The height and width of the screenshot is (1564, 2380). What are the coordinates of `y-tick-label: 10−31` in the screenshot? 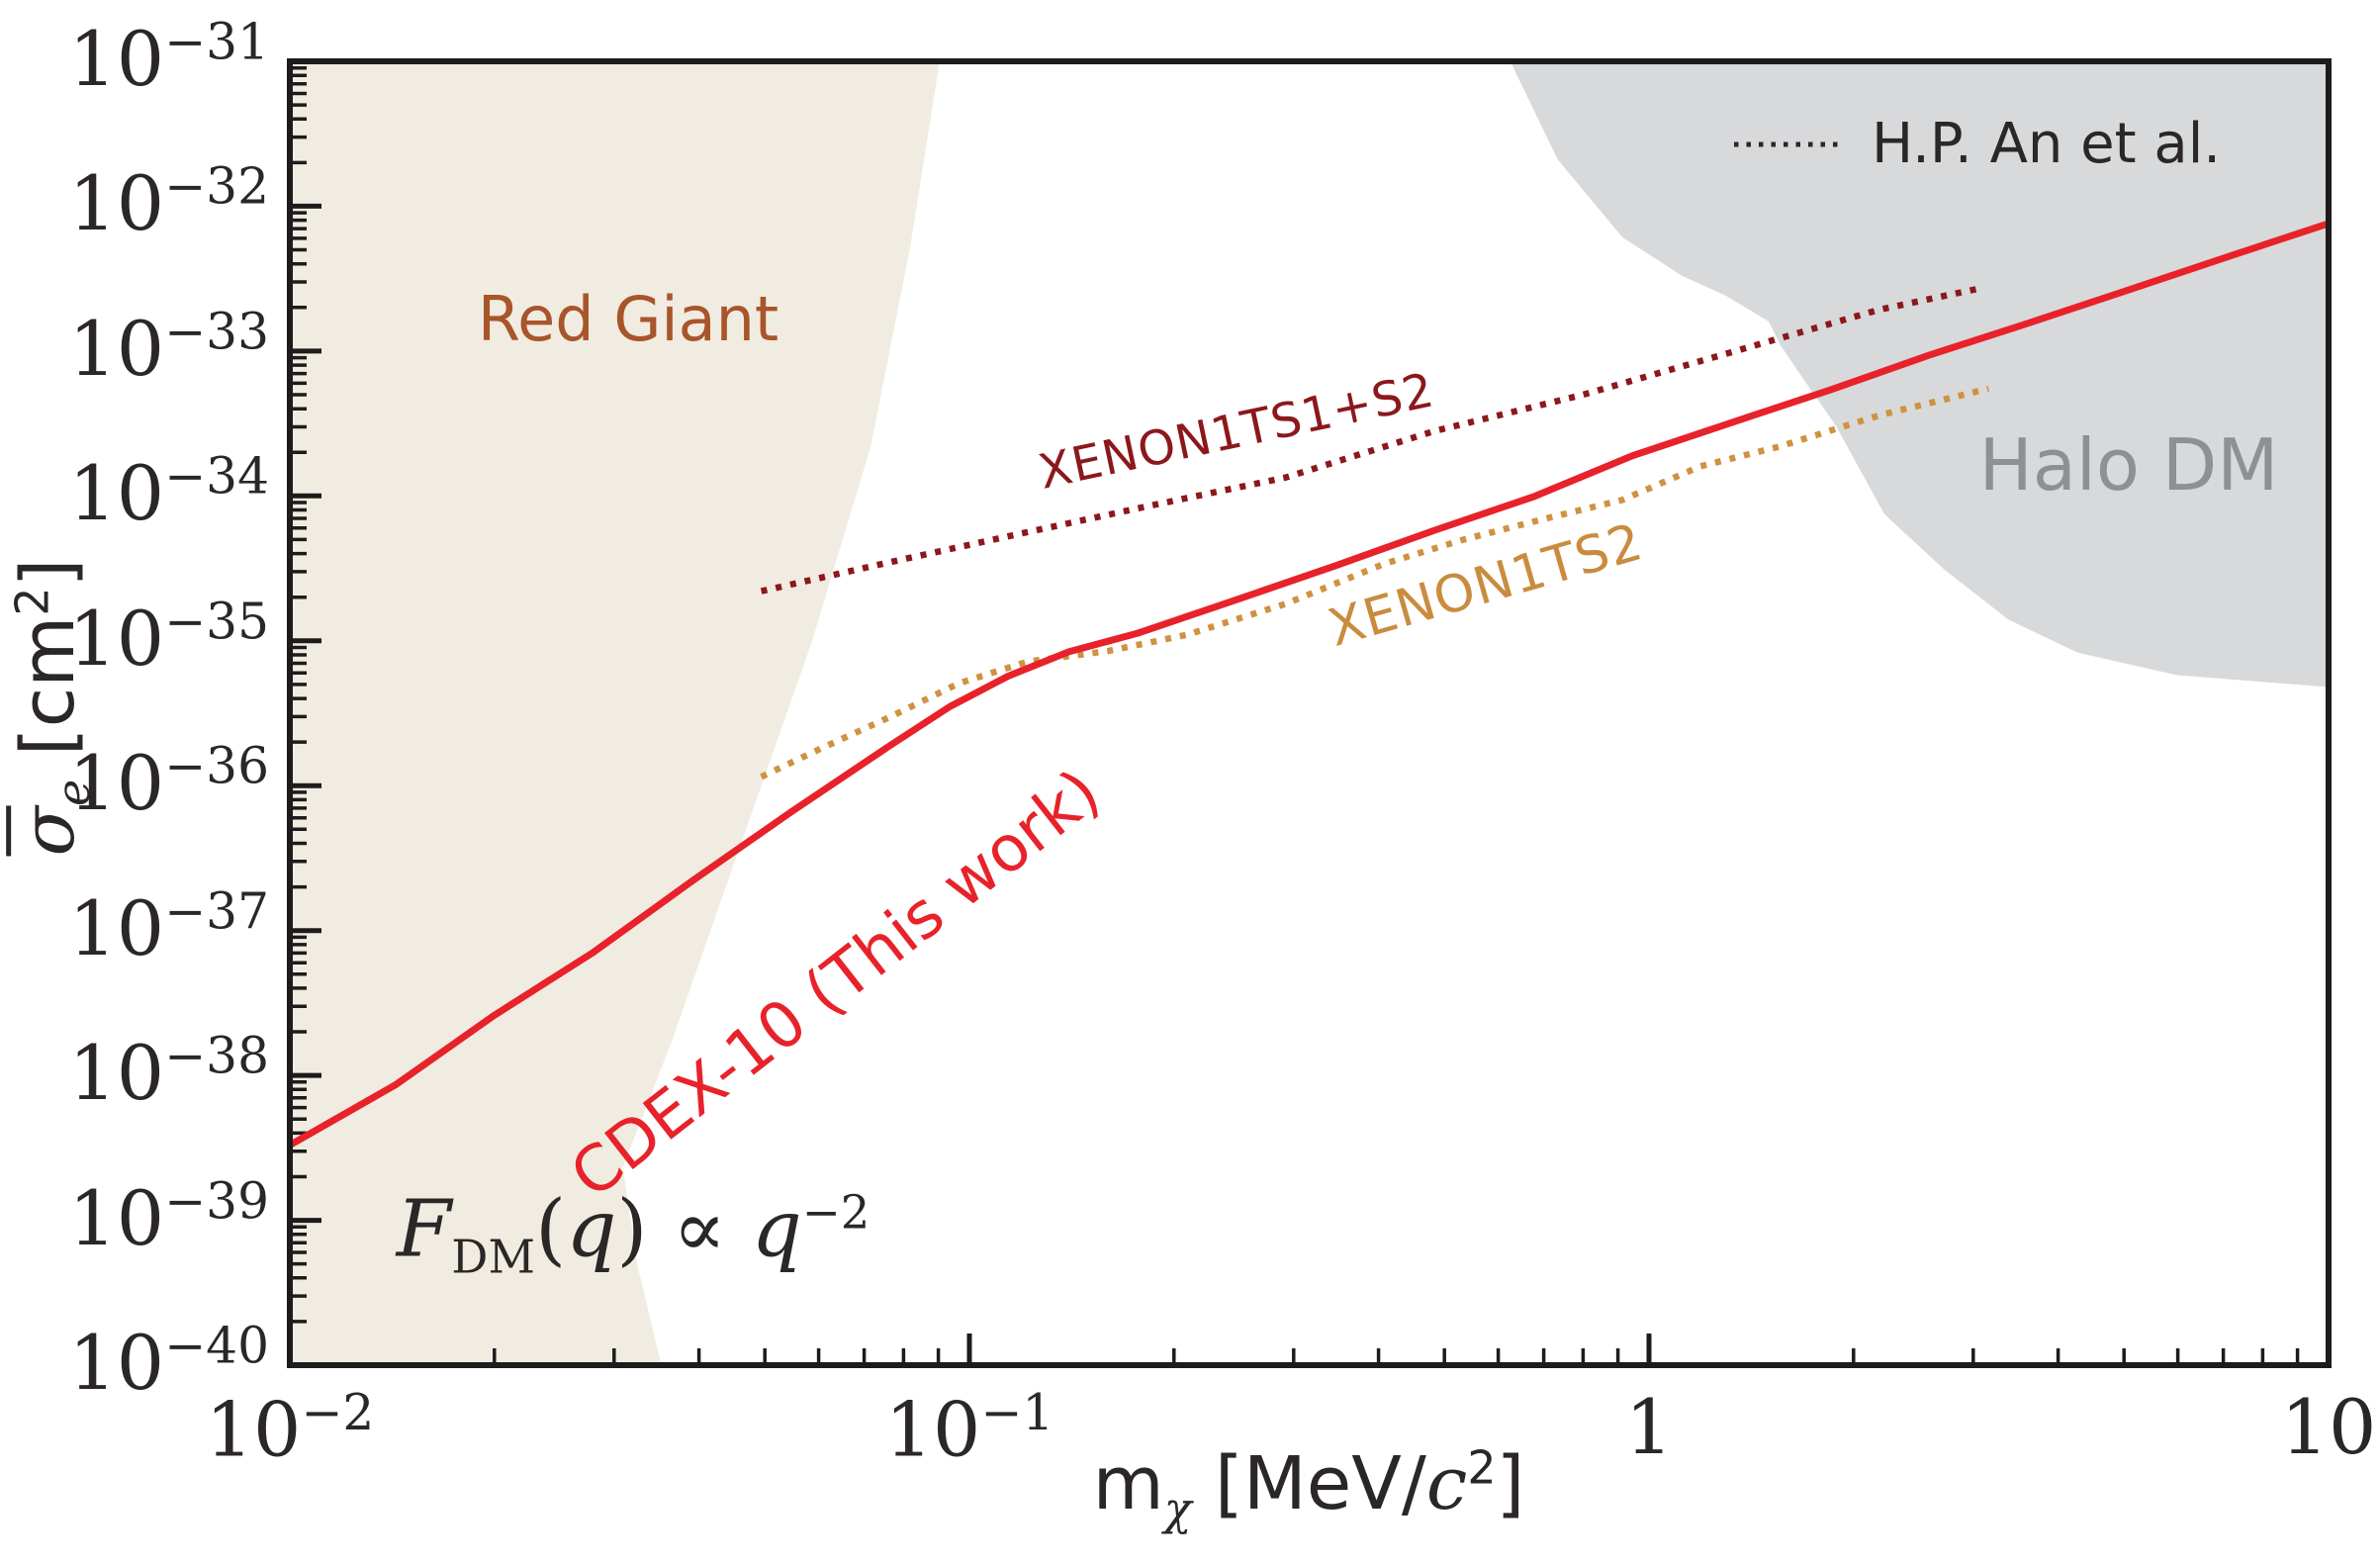 It's located at (168, 58).